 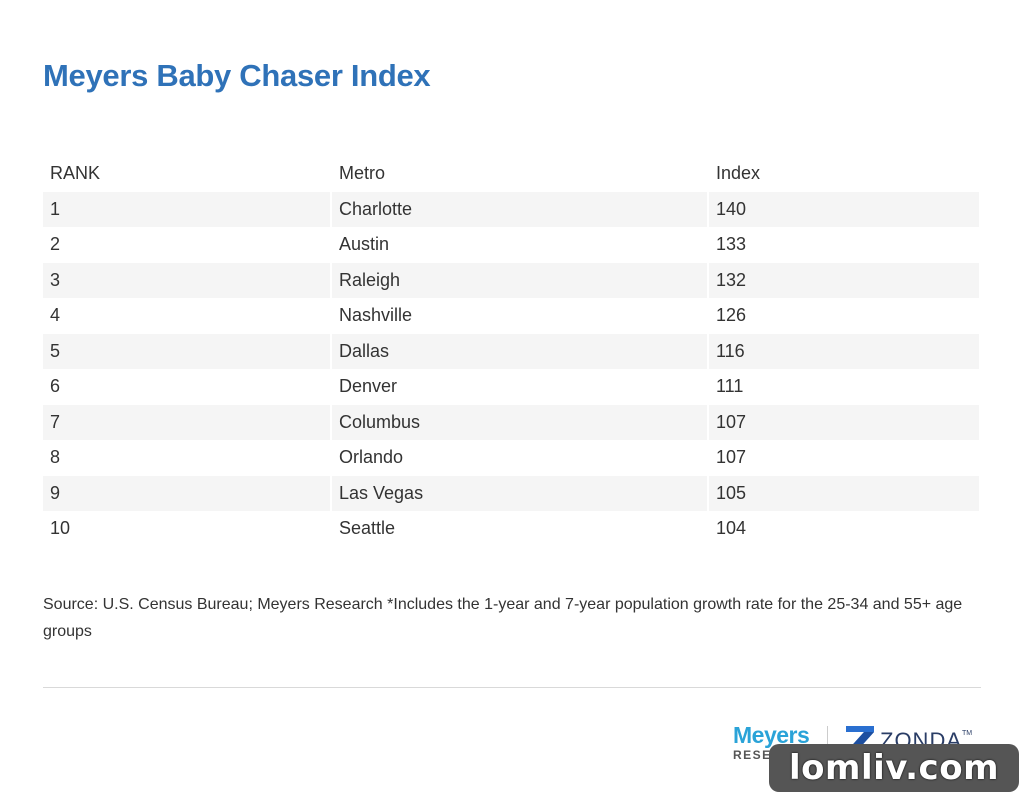 What do you see at coordinates (237, 75) in the screenshot?
I see `chart-title: Meyers Baby Chaser Index` at bounding box center [237, 75].